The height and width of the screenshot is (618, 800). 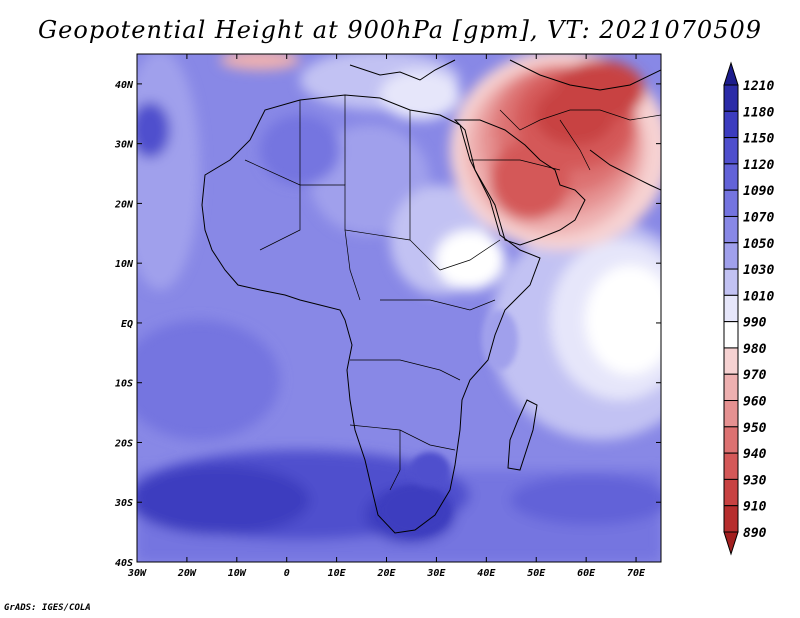 What do you see at coordinates (755, 428) in the screenshot?
I see `colorbar-label: 950` at bounding box center [755, 428].